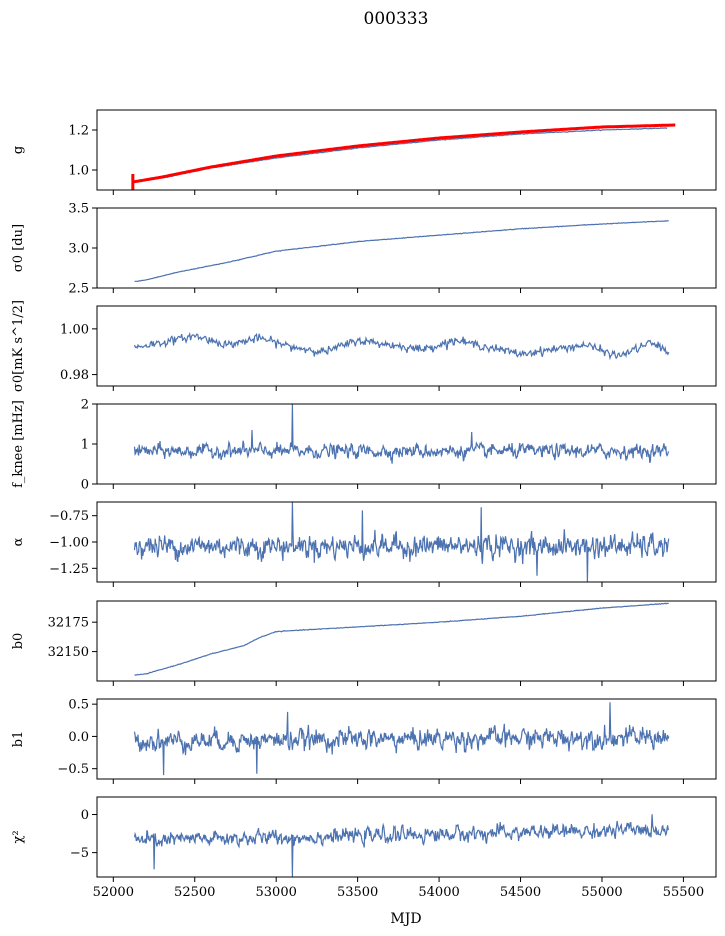 This screenshot has height=936, width=725. I want to click on y-axis-label: b1, so click(18, 739).